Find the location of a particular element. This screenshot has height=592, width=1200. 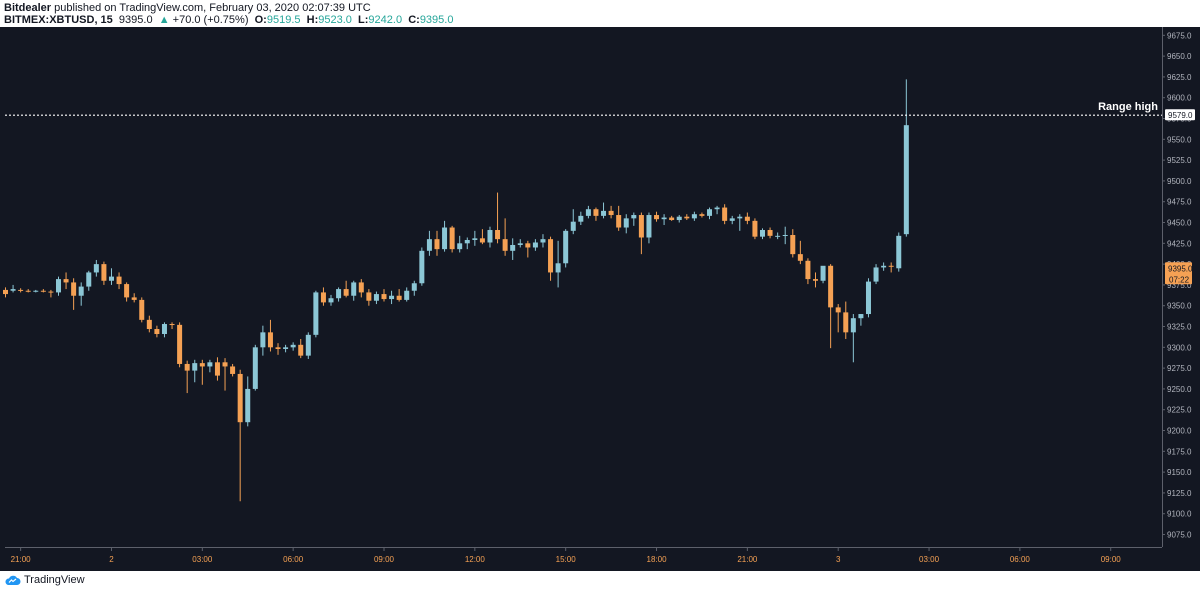

time-tick-label: 03:00 is located at coordinates (929, 559).